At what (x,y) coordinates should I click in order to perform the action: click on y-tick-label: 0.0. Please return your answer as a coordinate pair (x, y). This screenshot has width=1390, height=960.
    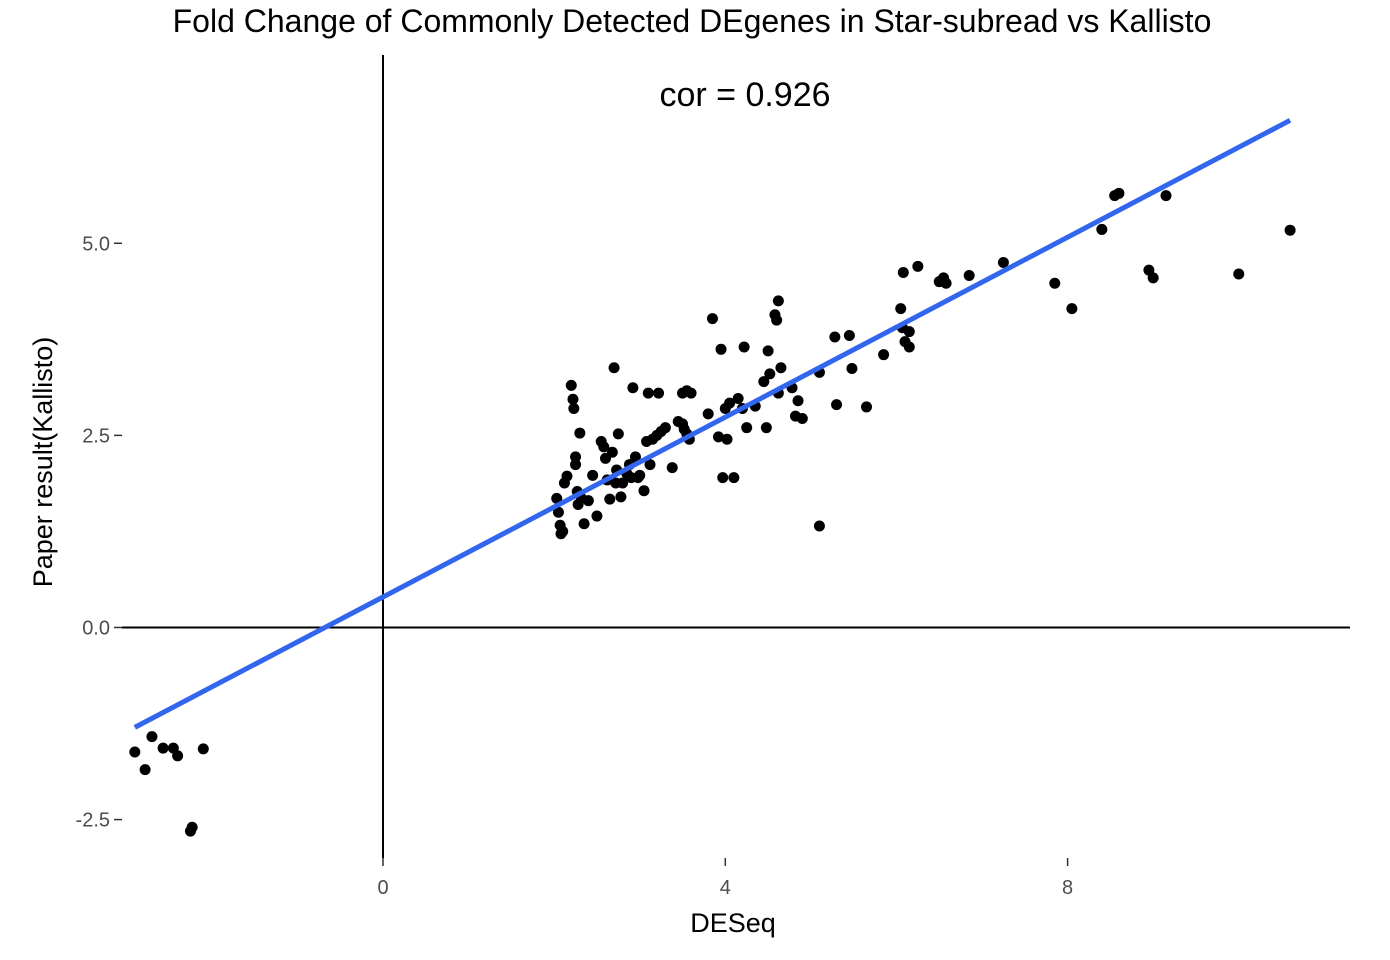
    Looking at the image, I should click on (96, 628).